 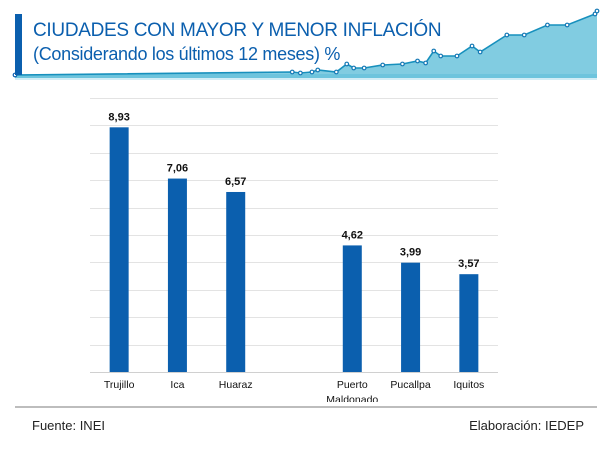 I want to click on chart-subtitle: (Considerando los últimos 12 meses) %, so click(x=187, y=54).